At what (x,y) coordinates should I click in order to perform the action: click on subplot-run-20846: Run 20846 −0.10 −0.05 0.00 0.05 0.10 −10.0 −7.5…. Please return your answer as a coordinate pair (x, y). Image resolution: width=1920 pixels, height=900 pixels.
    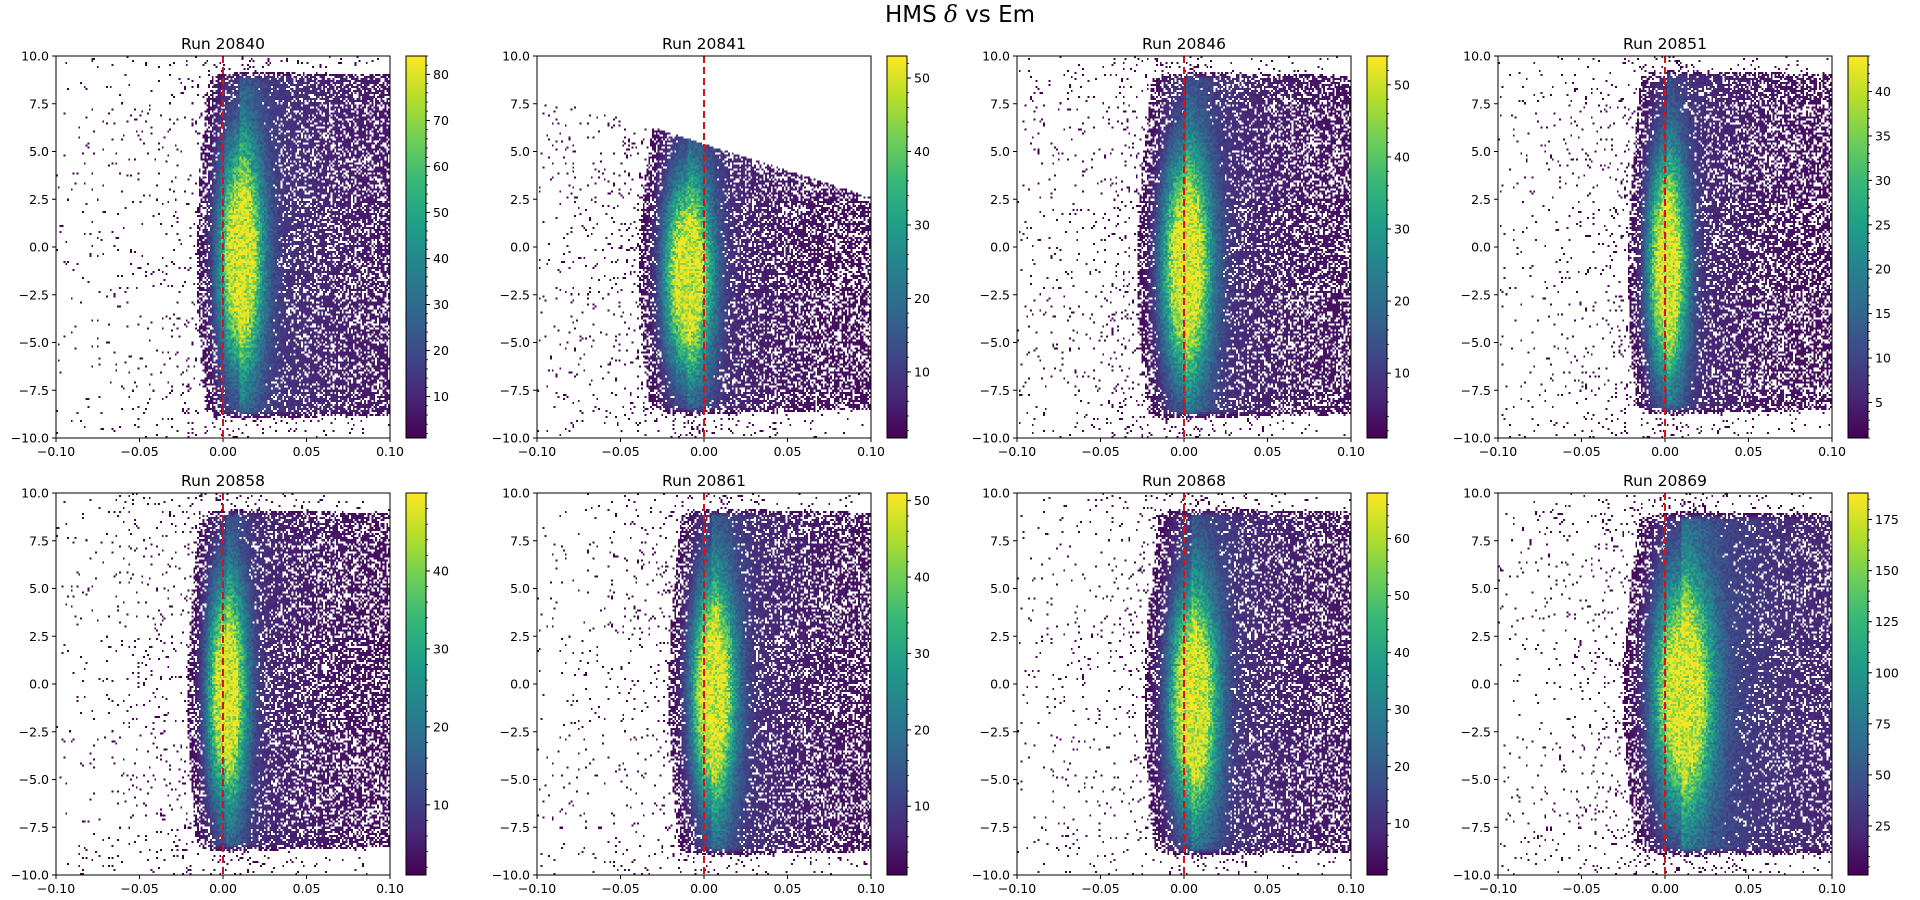
    Looking at the image, I should click on (1191, 247).